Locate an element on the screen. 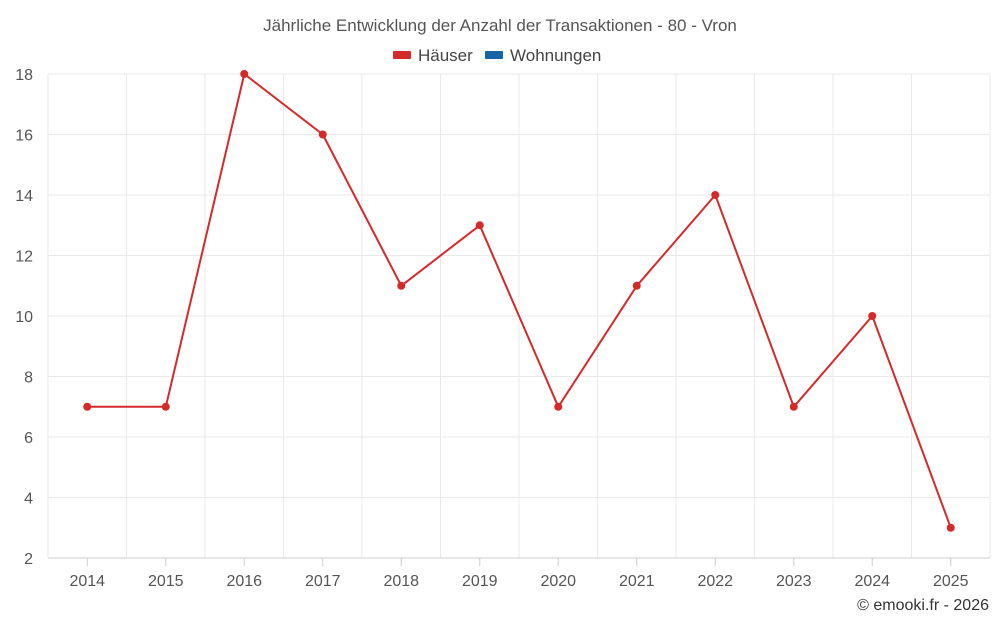 This screenshot has width=1000, height=625. credit-text: © emooki.fr - 2026 is located at coordinates (923, 605).